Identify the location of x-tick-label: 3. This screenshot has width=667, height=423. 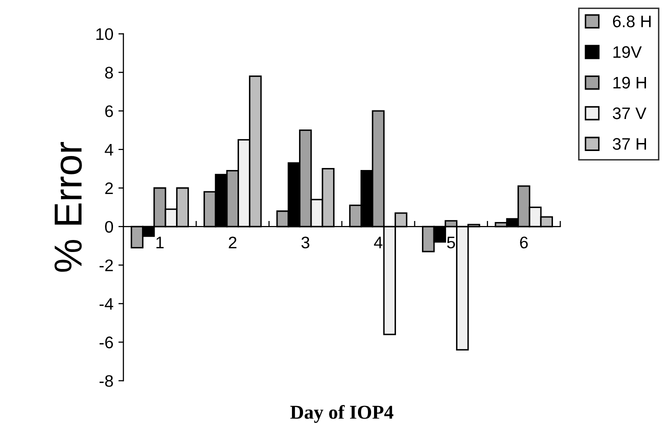
(305, 242).